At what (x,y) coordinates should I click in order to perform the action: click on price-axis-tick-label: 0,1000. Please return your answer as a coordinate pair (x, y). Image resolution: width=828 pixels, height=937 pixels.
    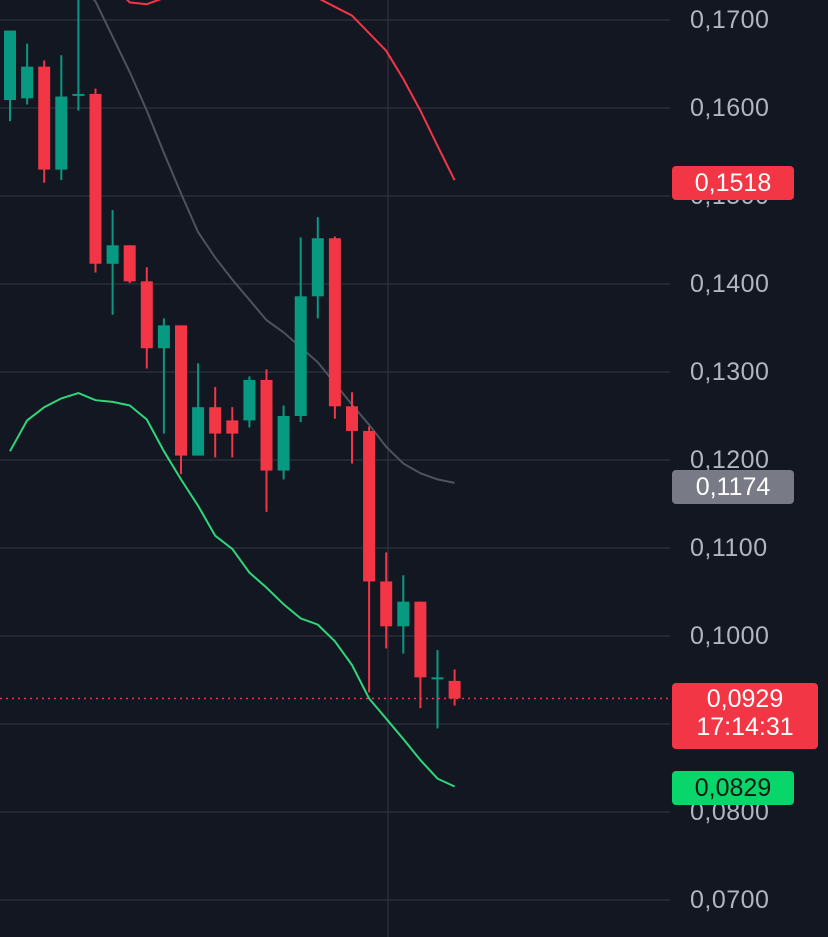
    Looking at the image, I should click on (730, 636).